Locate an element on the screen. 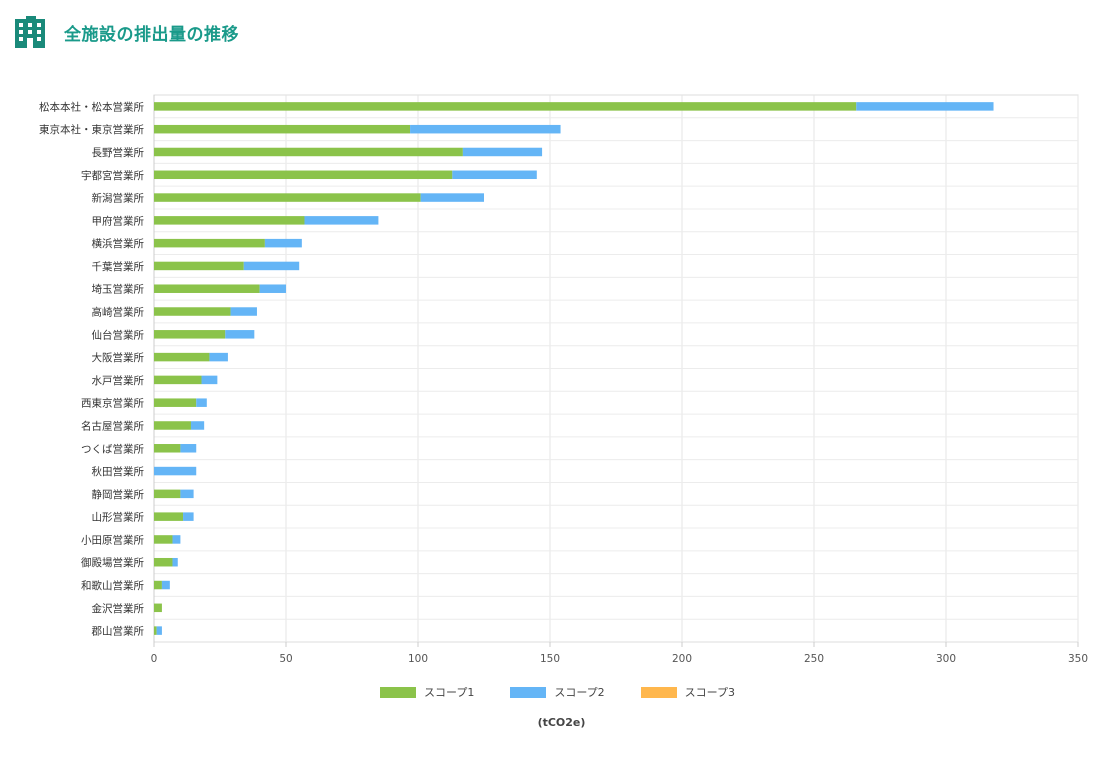 This screenshot has height=782, width=1115. legend-item-1: スコープ1 is located at coordinates (427, 692).